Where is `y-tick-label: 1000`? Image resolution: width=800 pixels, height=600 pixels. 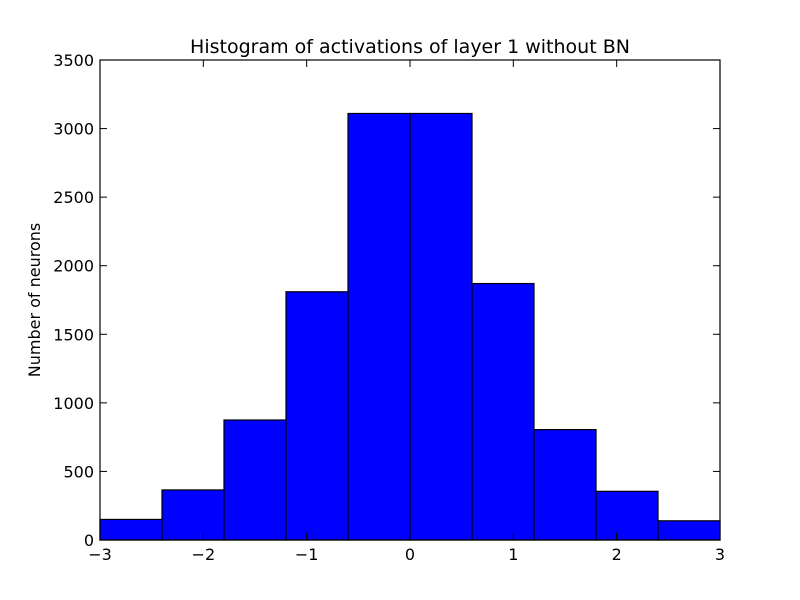
y-tick-label: 1000 is located at coordinates (73, 403).